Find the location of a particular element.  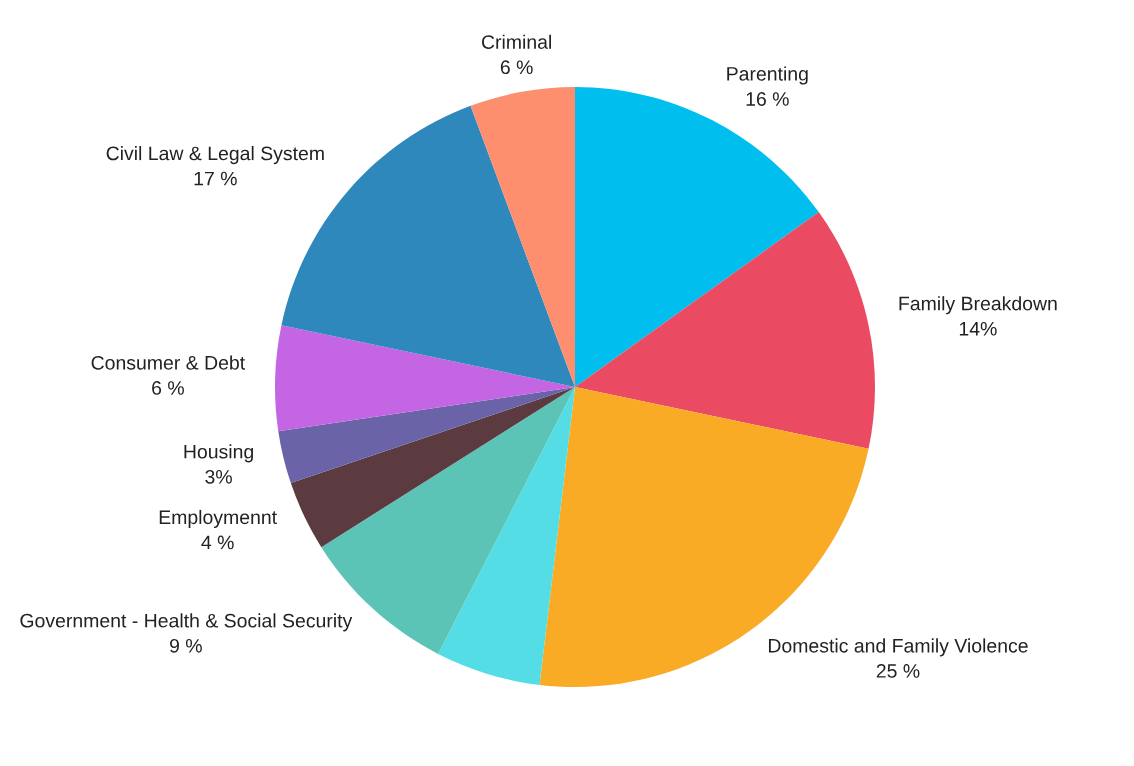

data-label: 4 % is located at coordinates (217, 542).